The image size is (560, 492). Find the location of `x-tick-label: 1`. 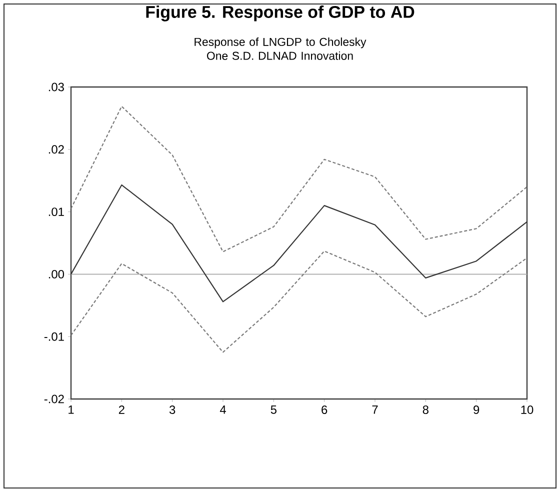

x-tick-label: 1 is located at coordinates (71, 410).